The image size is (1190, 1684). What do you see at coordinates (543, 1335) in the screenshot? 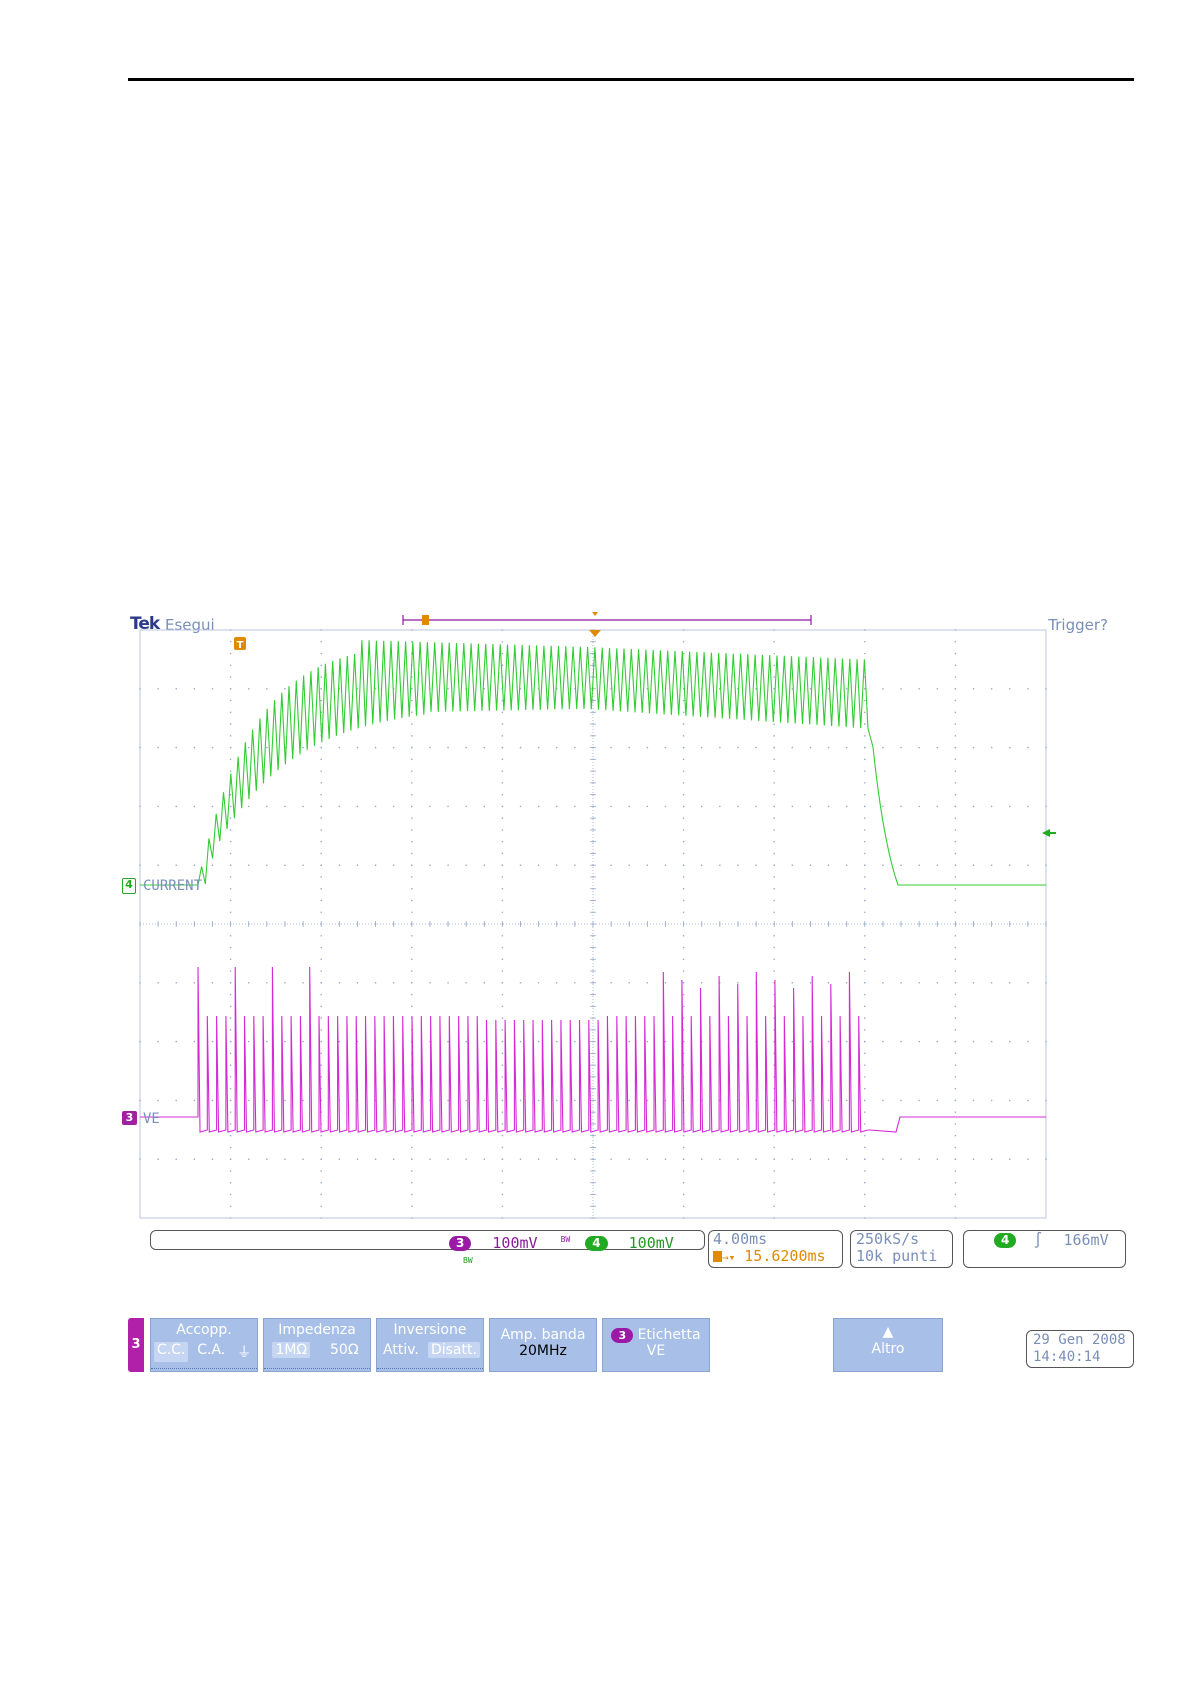
I see `bandwidth-title: Amp. banda` at bounding box center [543, 1335].